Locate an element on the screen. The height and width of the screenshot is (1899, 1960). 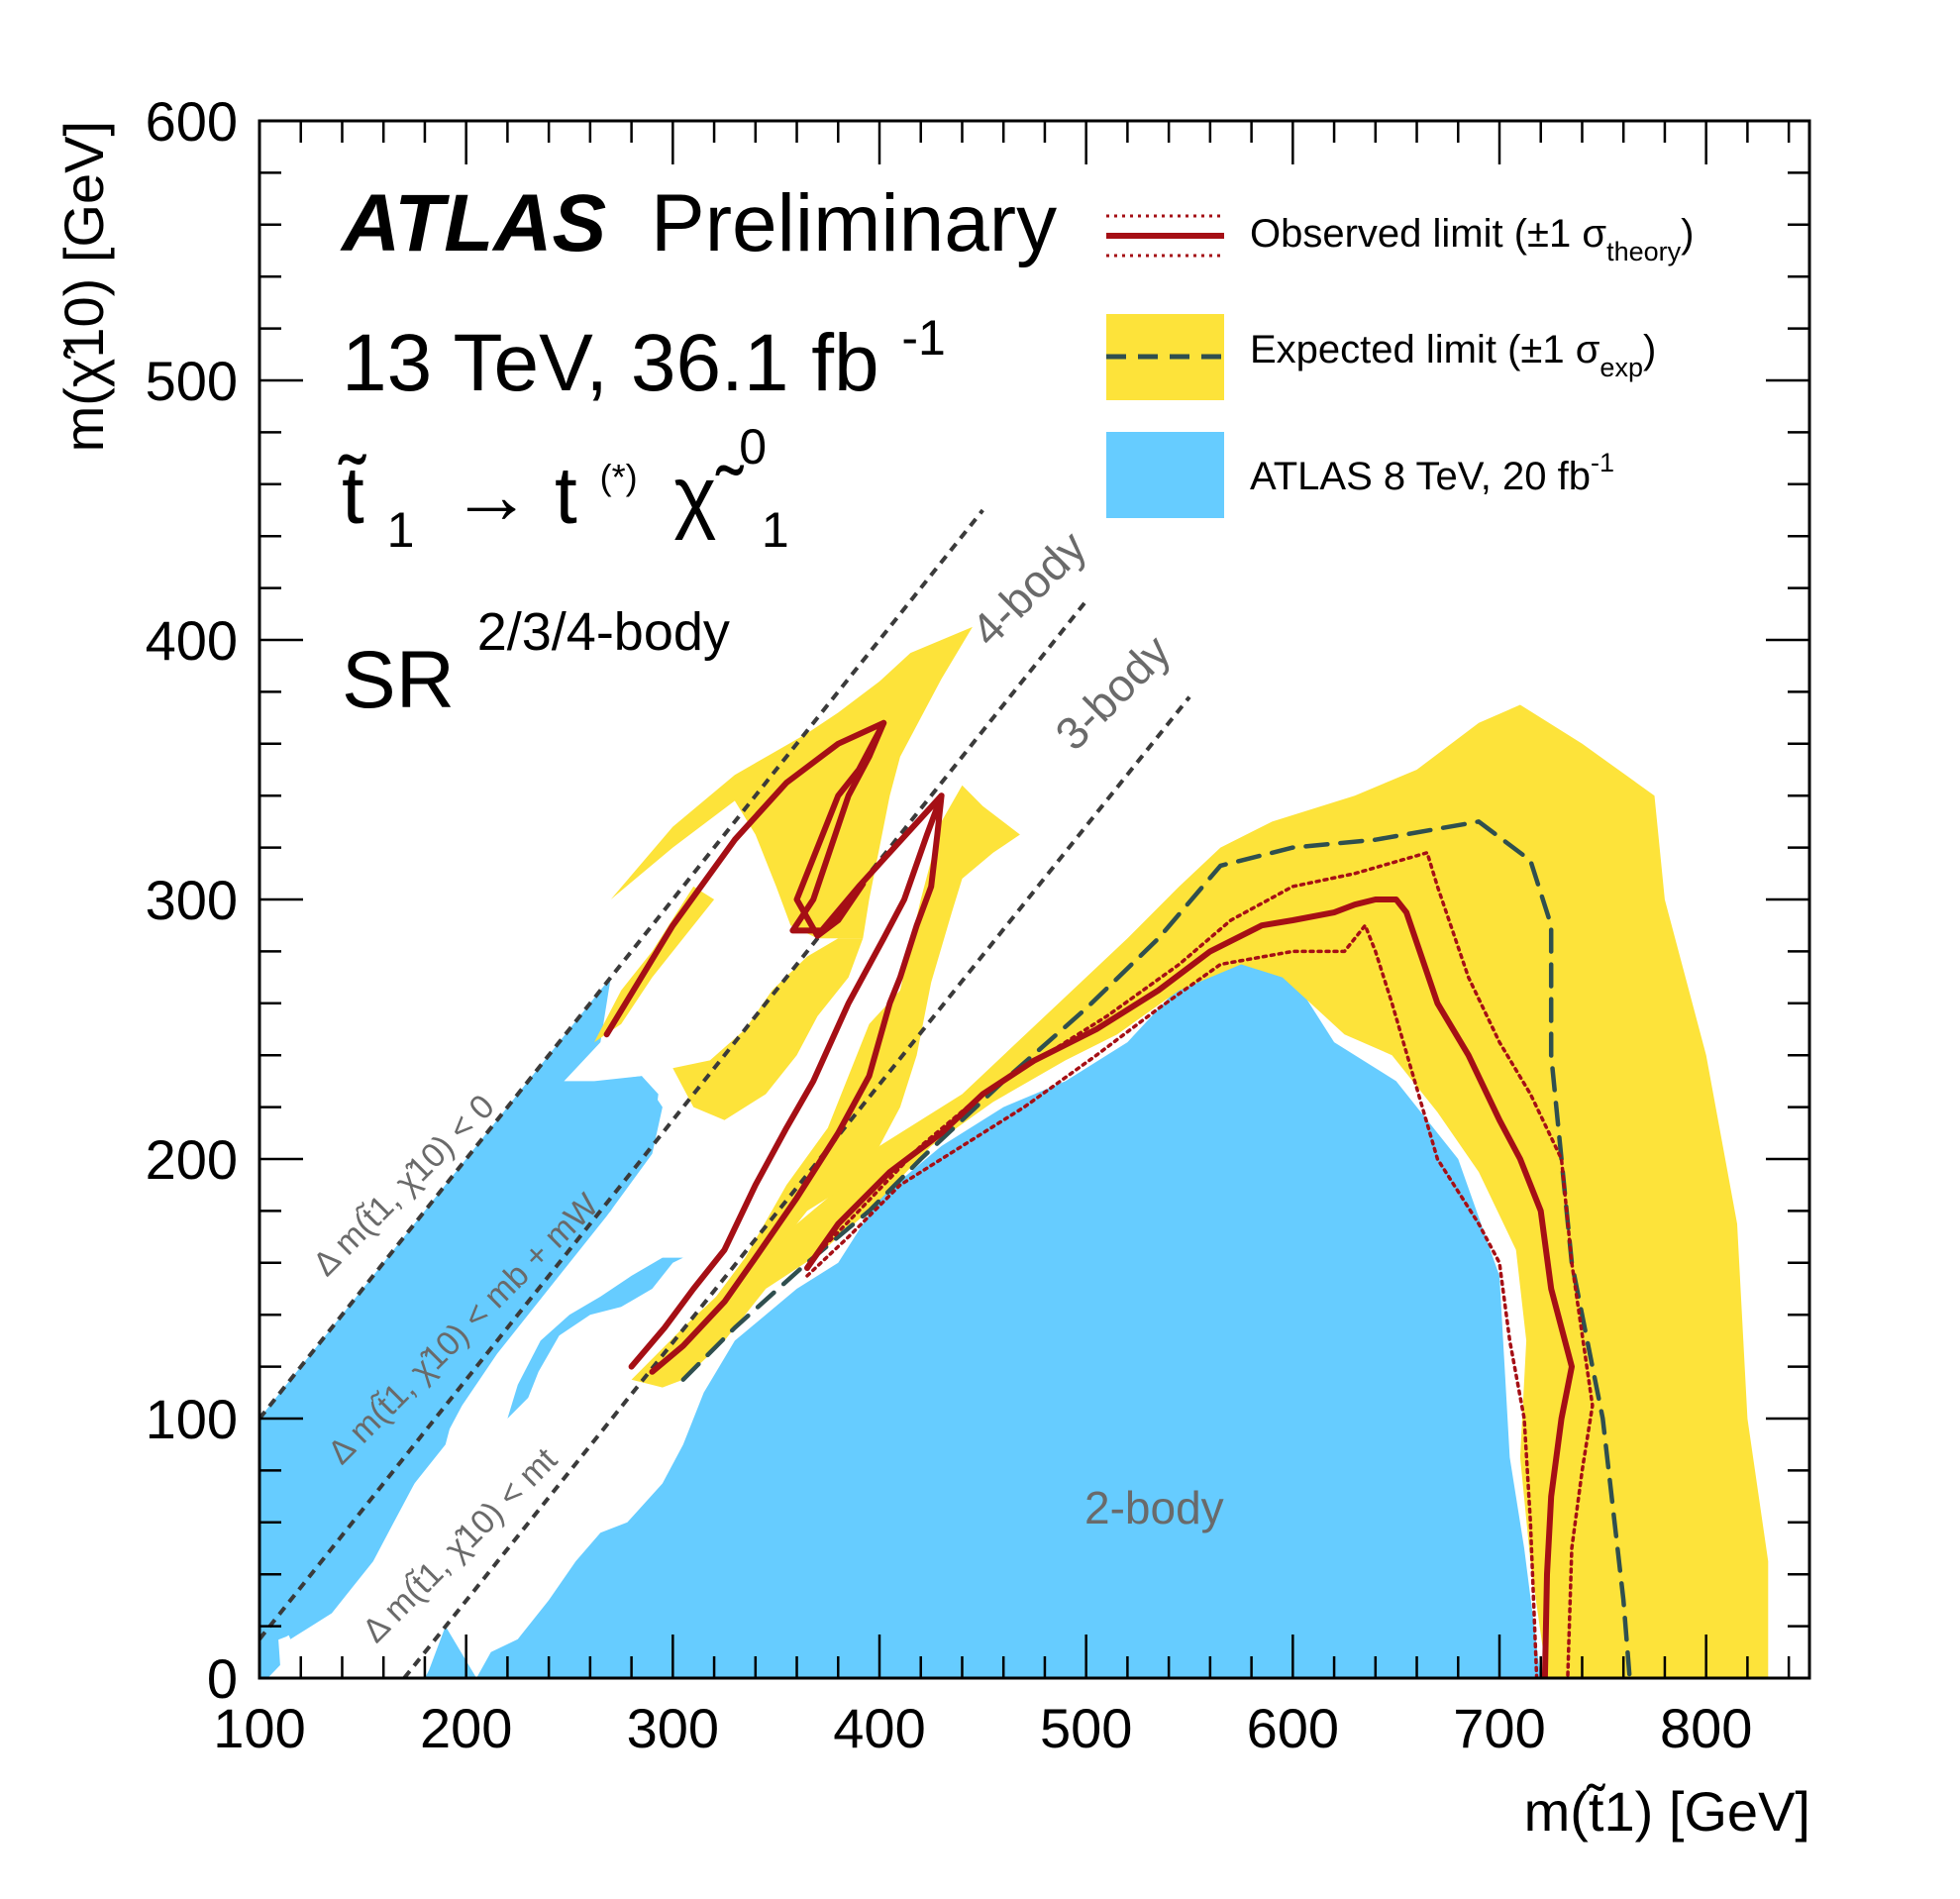
x-tick-label: 300 is located at coordinates (673, 1728).